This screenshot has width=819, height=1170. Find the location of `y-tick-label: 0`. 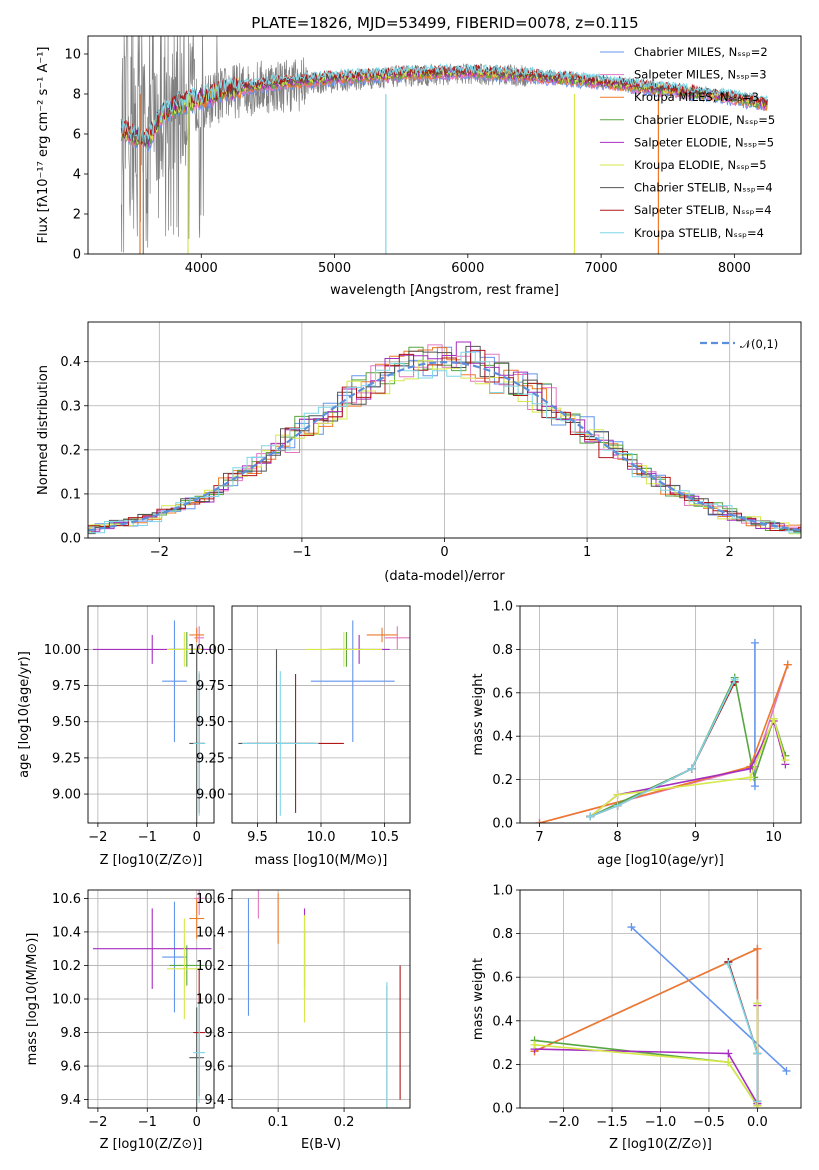

y-tick-label: 0 is located at coordinates (77, 255).